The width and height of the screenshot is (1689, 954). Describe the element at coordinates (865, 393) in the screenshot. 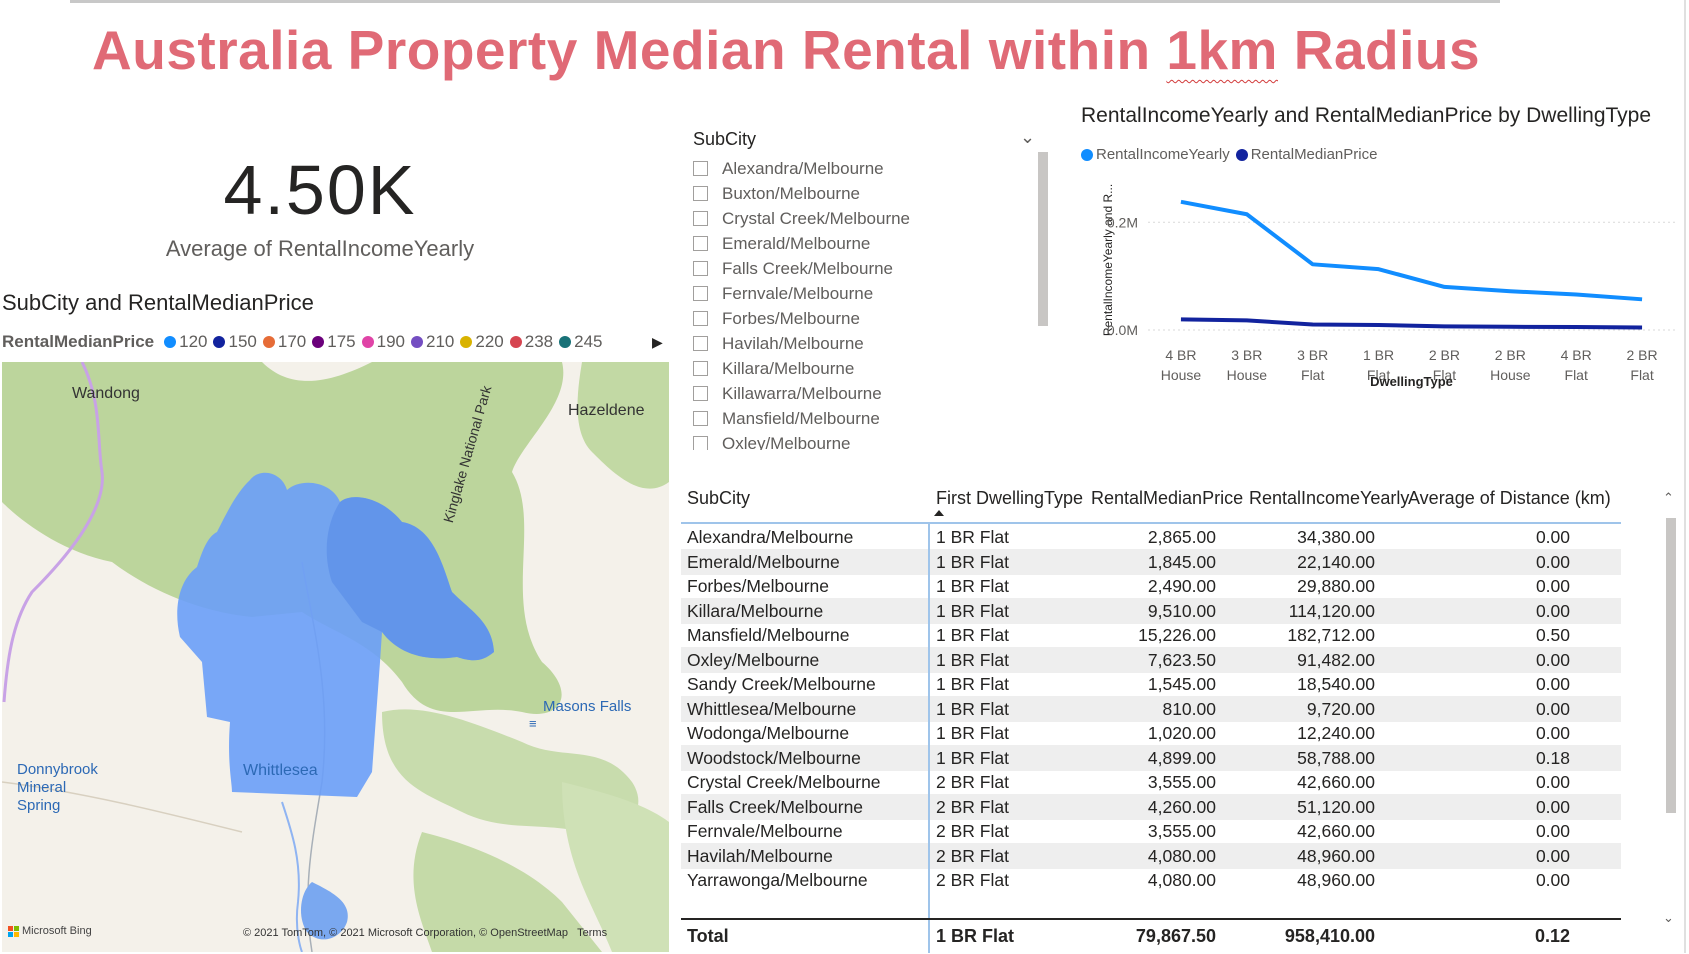

I see `slicer-item: Killawarra/Melbourne` at that location.